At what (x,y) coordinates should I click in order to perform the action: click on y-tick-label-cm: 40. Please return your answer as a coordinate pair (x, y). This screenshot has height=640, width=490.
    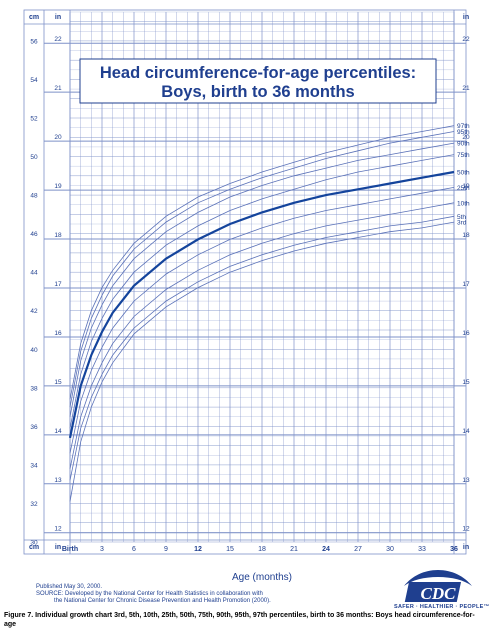
    Looking at the image, I should click on (34, 350).